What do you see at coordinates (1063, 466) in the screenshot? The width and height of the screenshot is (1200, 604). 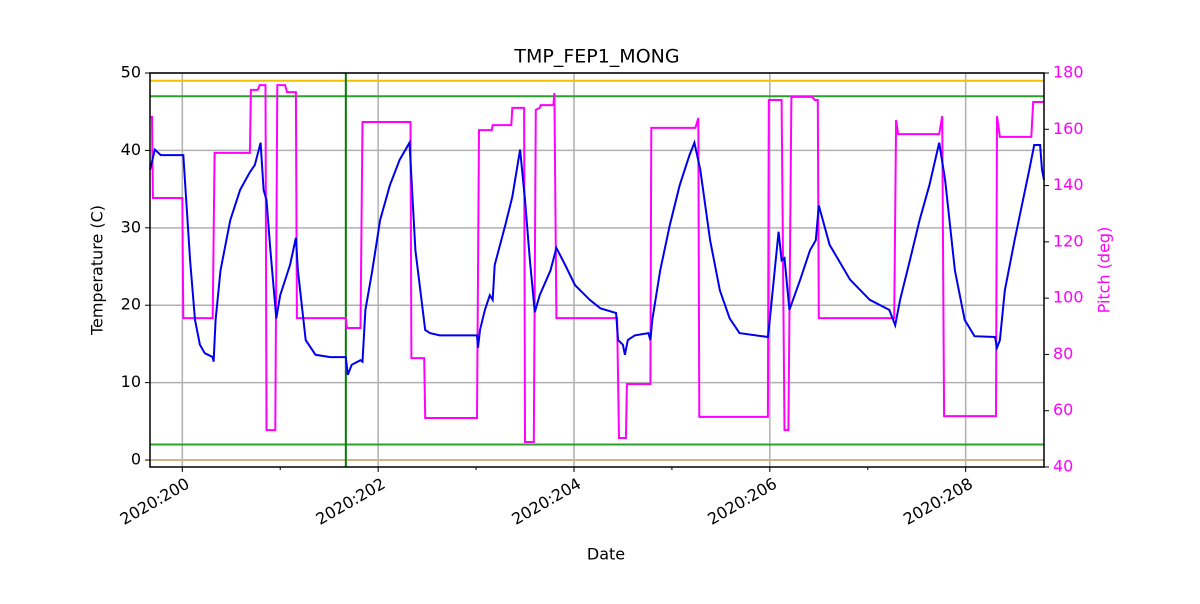 I see `y2-tick-label: 40` at bounding box center [1063, 466].